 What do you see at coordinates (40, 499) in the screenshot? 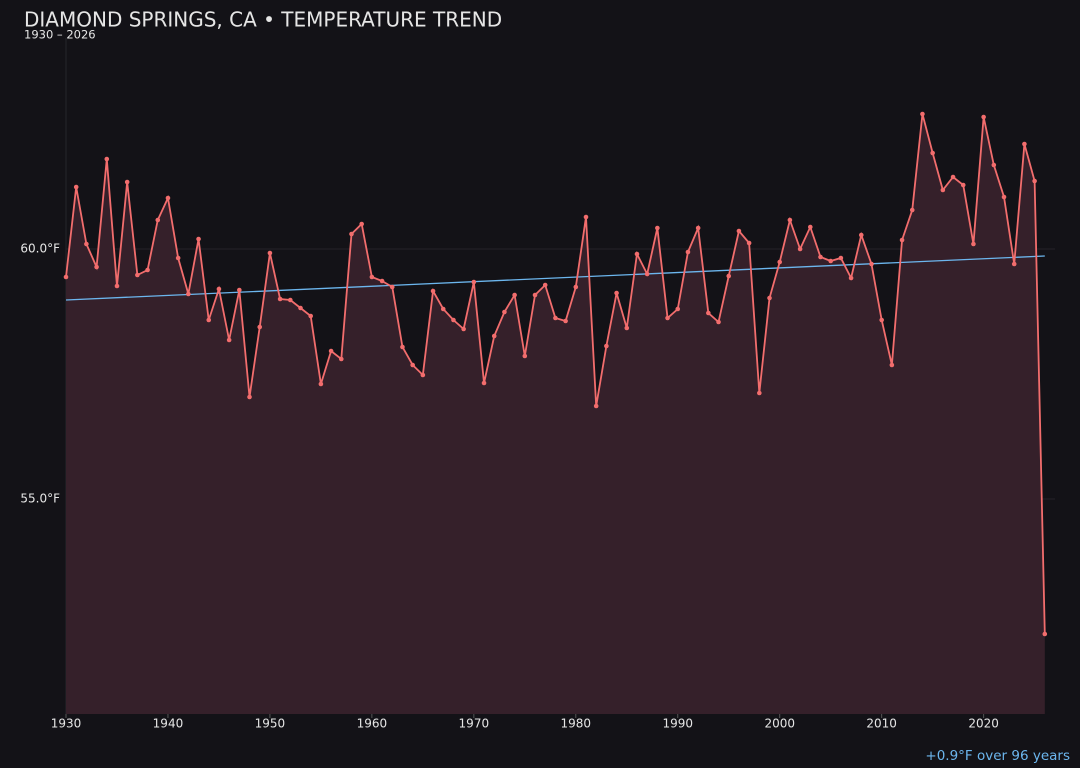
I see `y-tick-label: 55.0°F` at bounding box center [40, 499].